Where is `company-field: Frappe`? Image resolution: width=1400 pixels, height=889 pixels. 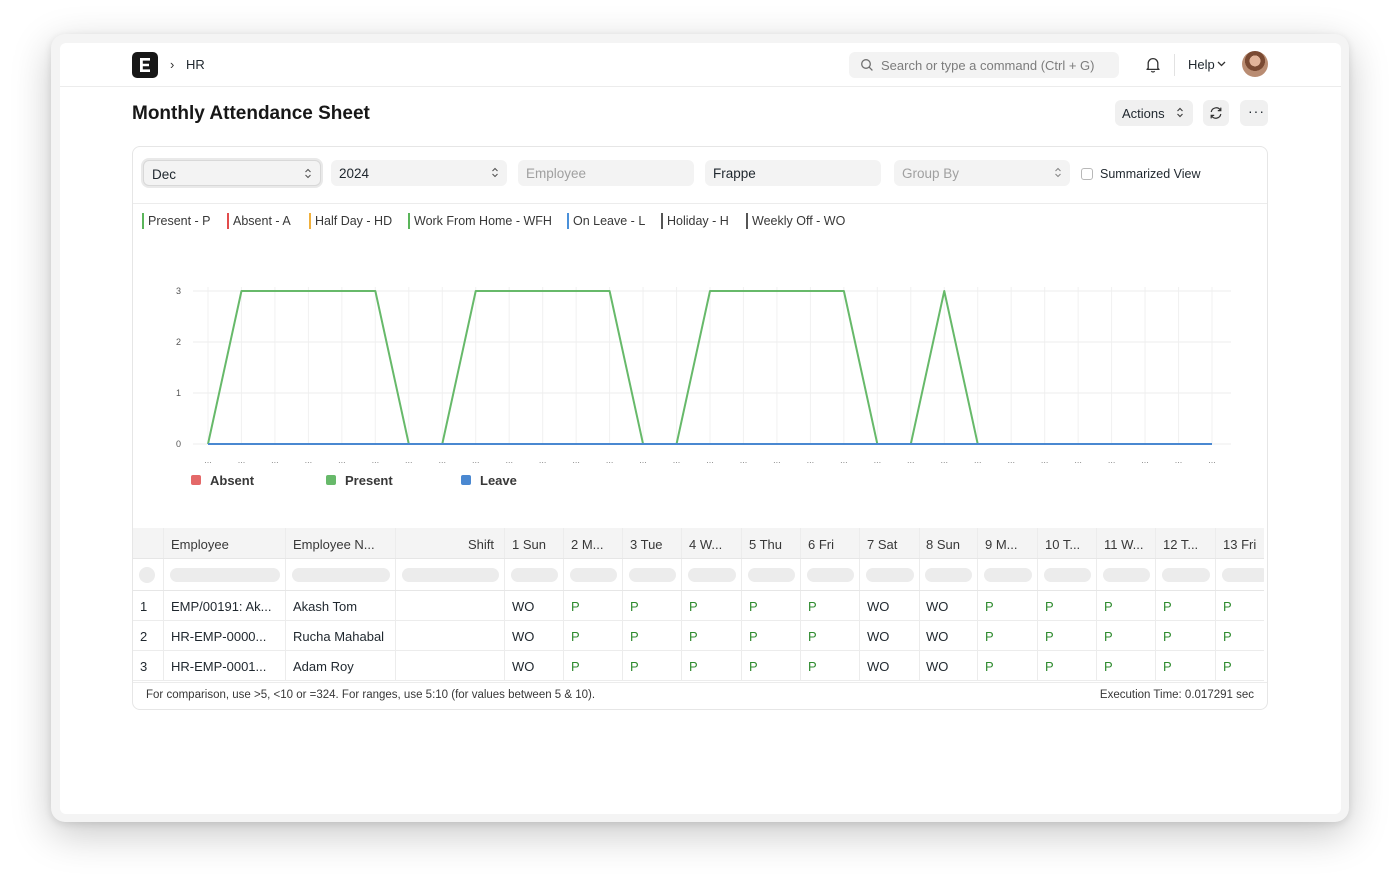
company-field: Frappe is located at coordinates (793, 173).